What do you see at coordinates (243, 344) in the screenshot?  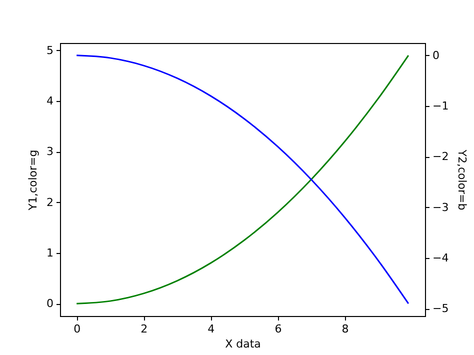 I see `x-axis-title: X data` at bounding box center [243, 344].